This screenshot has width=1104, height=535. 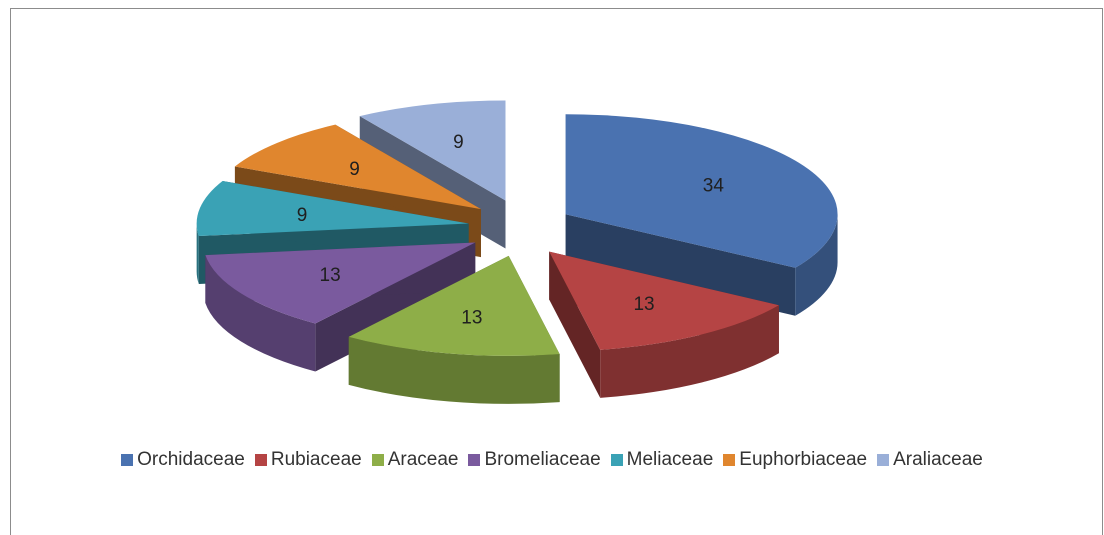 I want to click on legend-label: Rubiaceae, so click(x=316, y=459).